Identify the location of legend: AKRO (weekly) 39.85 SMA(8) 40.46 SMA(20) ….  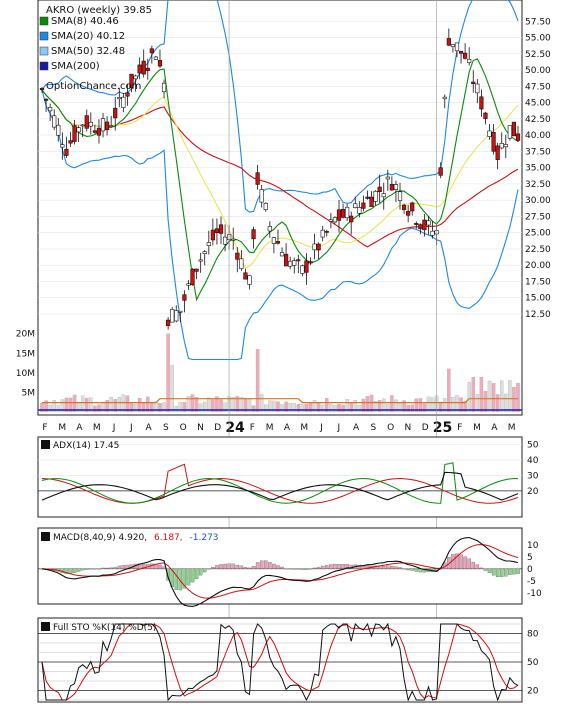
(95, 48).